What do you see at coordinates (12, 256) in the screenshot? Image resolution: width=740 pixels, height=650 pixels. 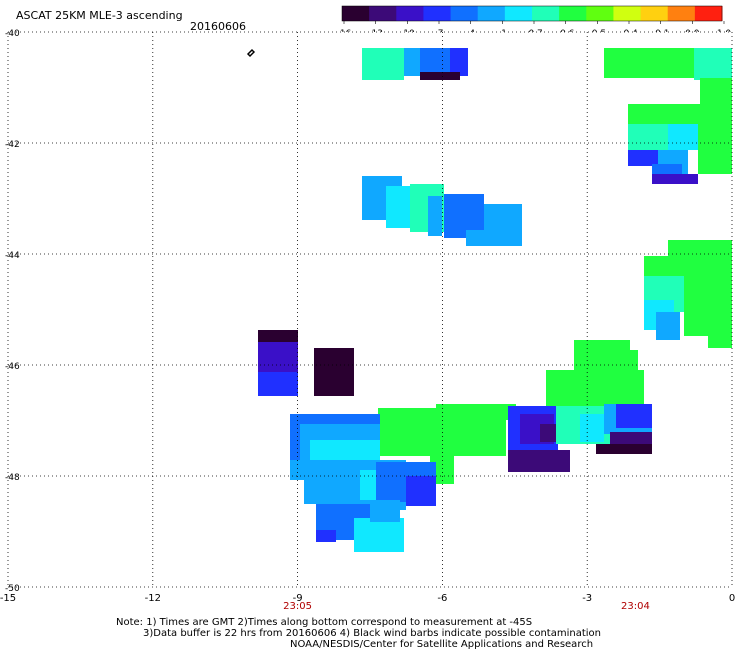 I see `lat-tick-label: -44` at bounding box center [12, 256].